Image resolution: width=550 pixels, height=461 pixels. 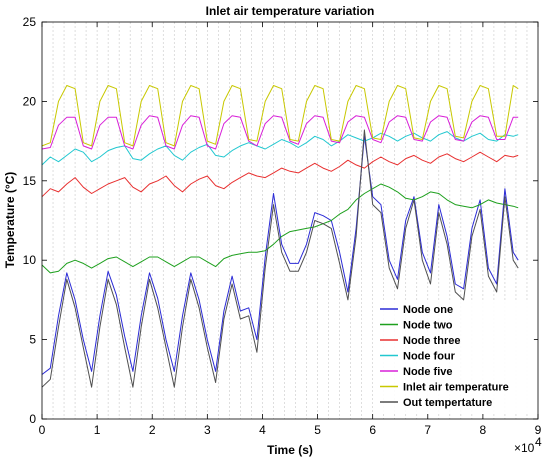 What do you see at coordinates (10, 220) in the screenshot?
I see `y-axis-title: Temperature (°C)` at bounding box center [10, 220].